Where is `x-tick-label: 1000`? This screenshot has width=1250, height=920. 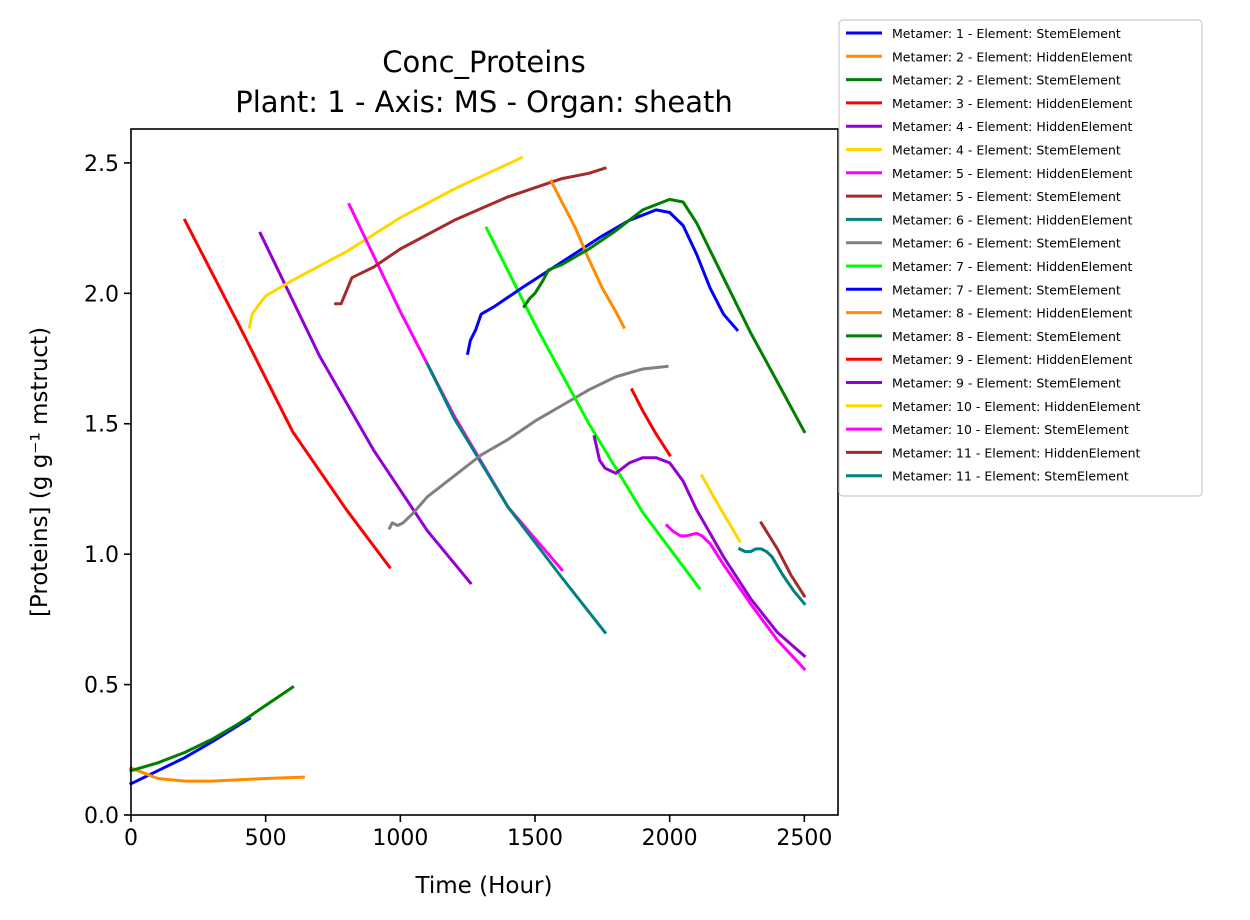
x-tick-label: 1000 is located at coordinates (400, 838).